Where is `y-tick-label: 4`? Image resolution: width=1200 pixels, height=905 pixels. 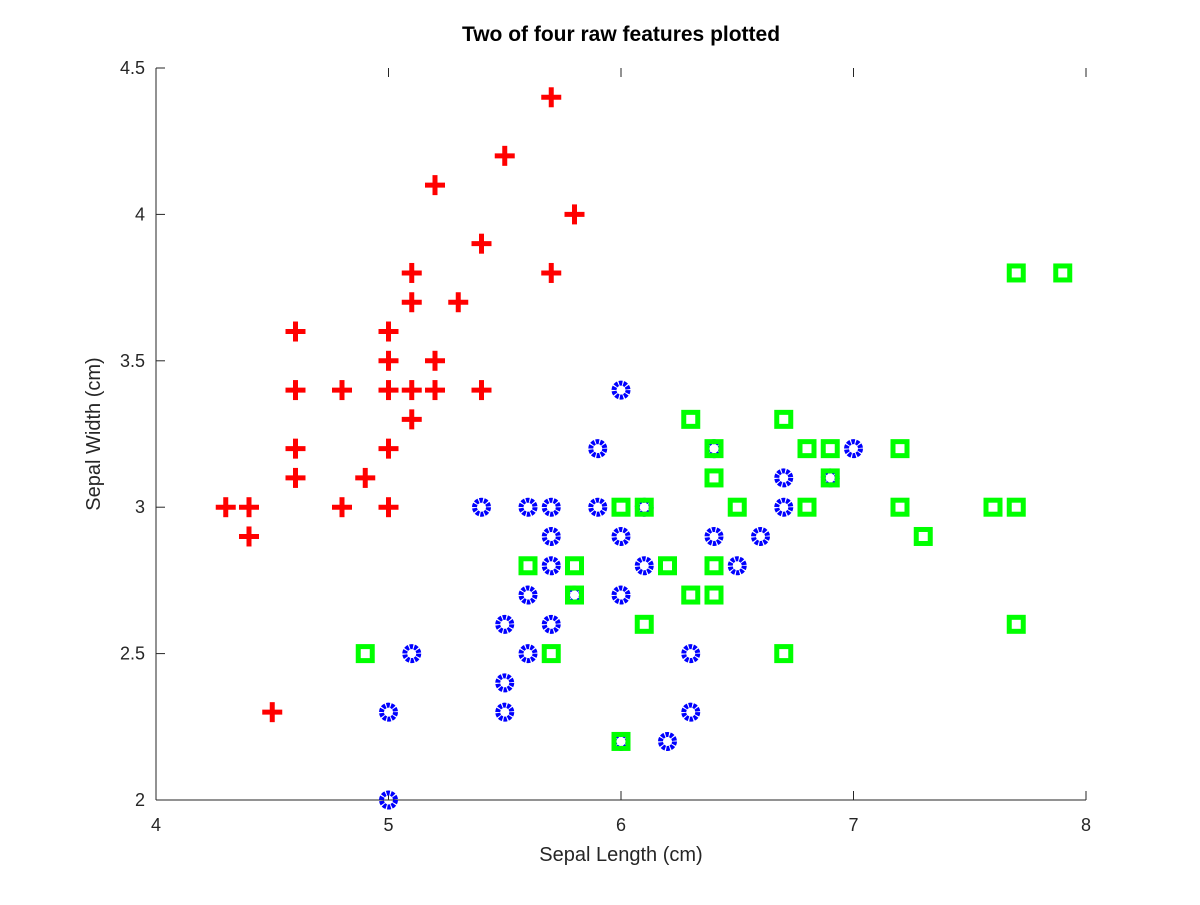 y-tick-label: 4 is located at coordinates (140, 214).